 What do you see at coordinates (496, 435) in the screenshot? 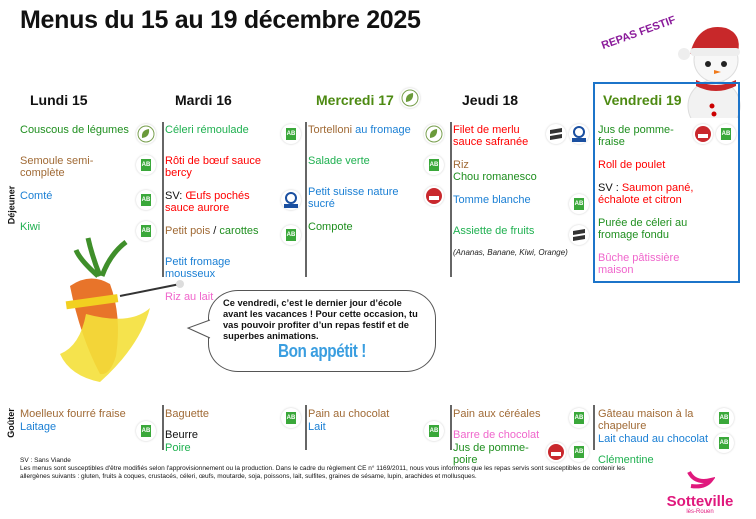
I see `menu-item-part: Barre de chocolat` at bounding box center [496, 435].